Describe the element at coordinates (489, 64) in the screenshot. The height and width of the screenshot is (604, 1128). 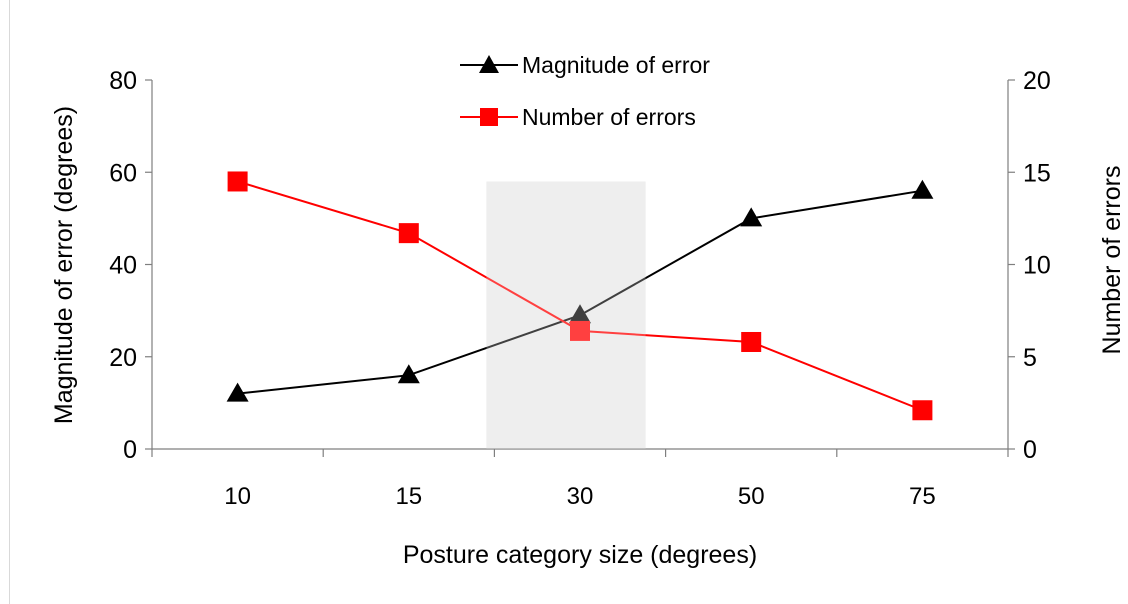
I see `legend-triangle-marker` at that location.